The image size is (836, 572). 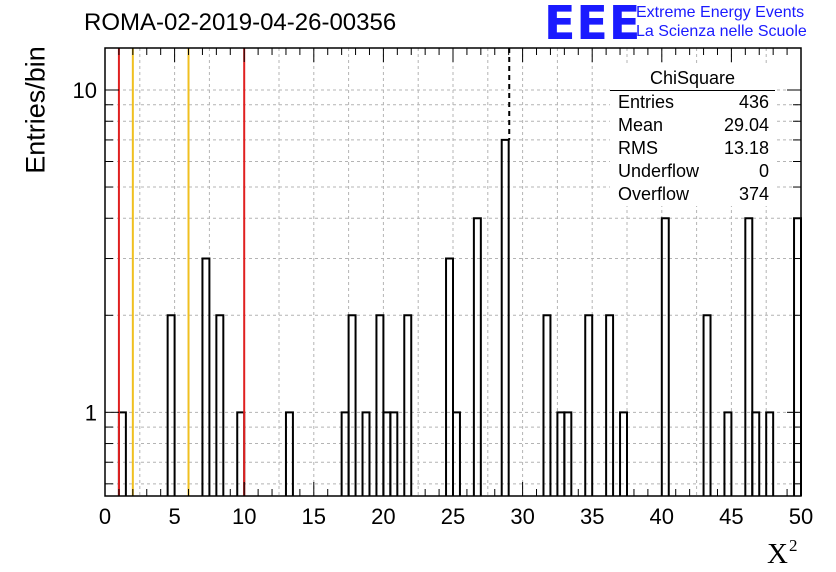 What do you see at coordinates (105, 516) in the screenshot?
I see `x-tick-label: 0` at bounding box center [105, 516].